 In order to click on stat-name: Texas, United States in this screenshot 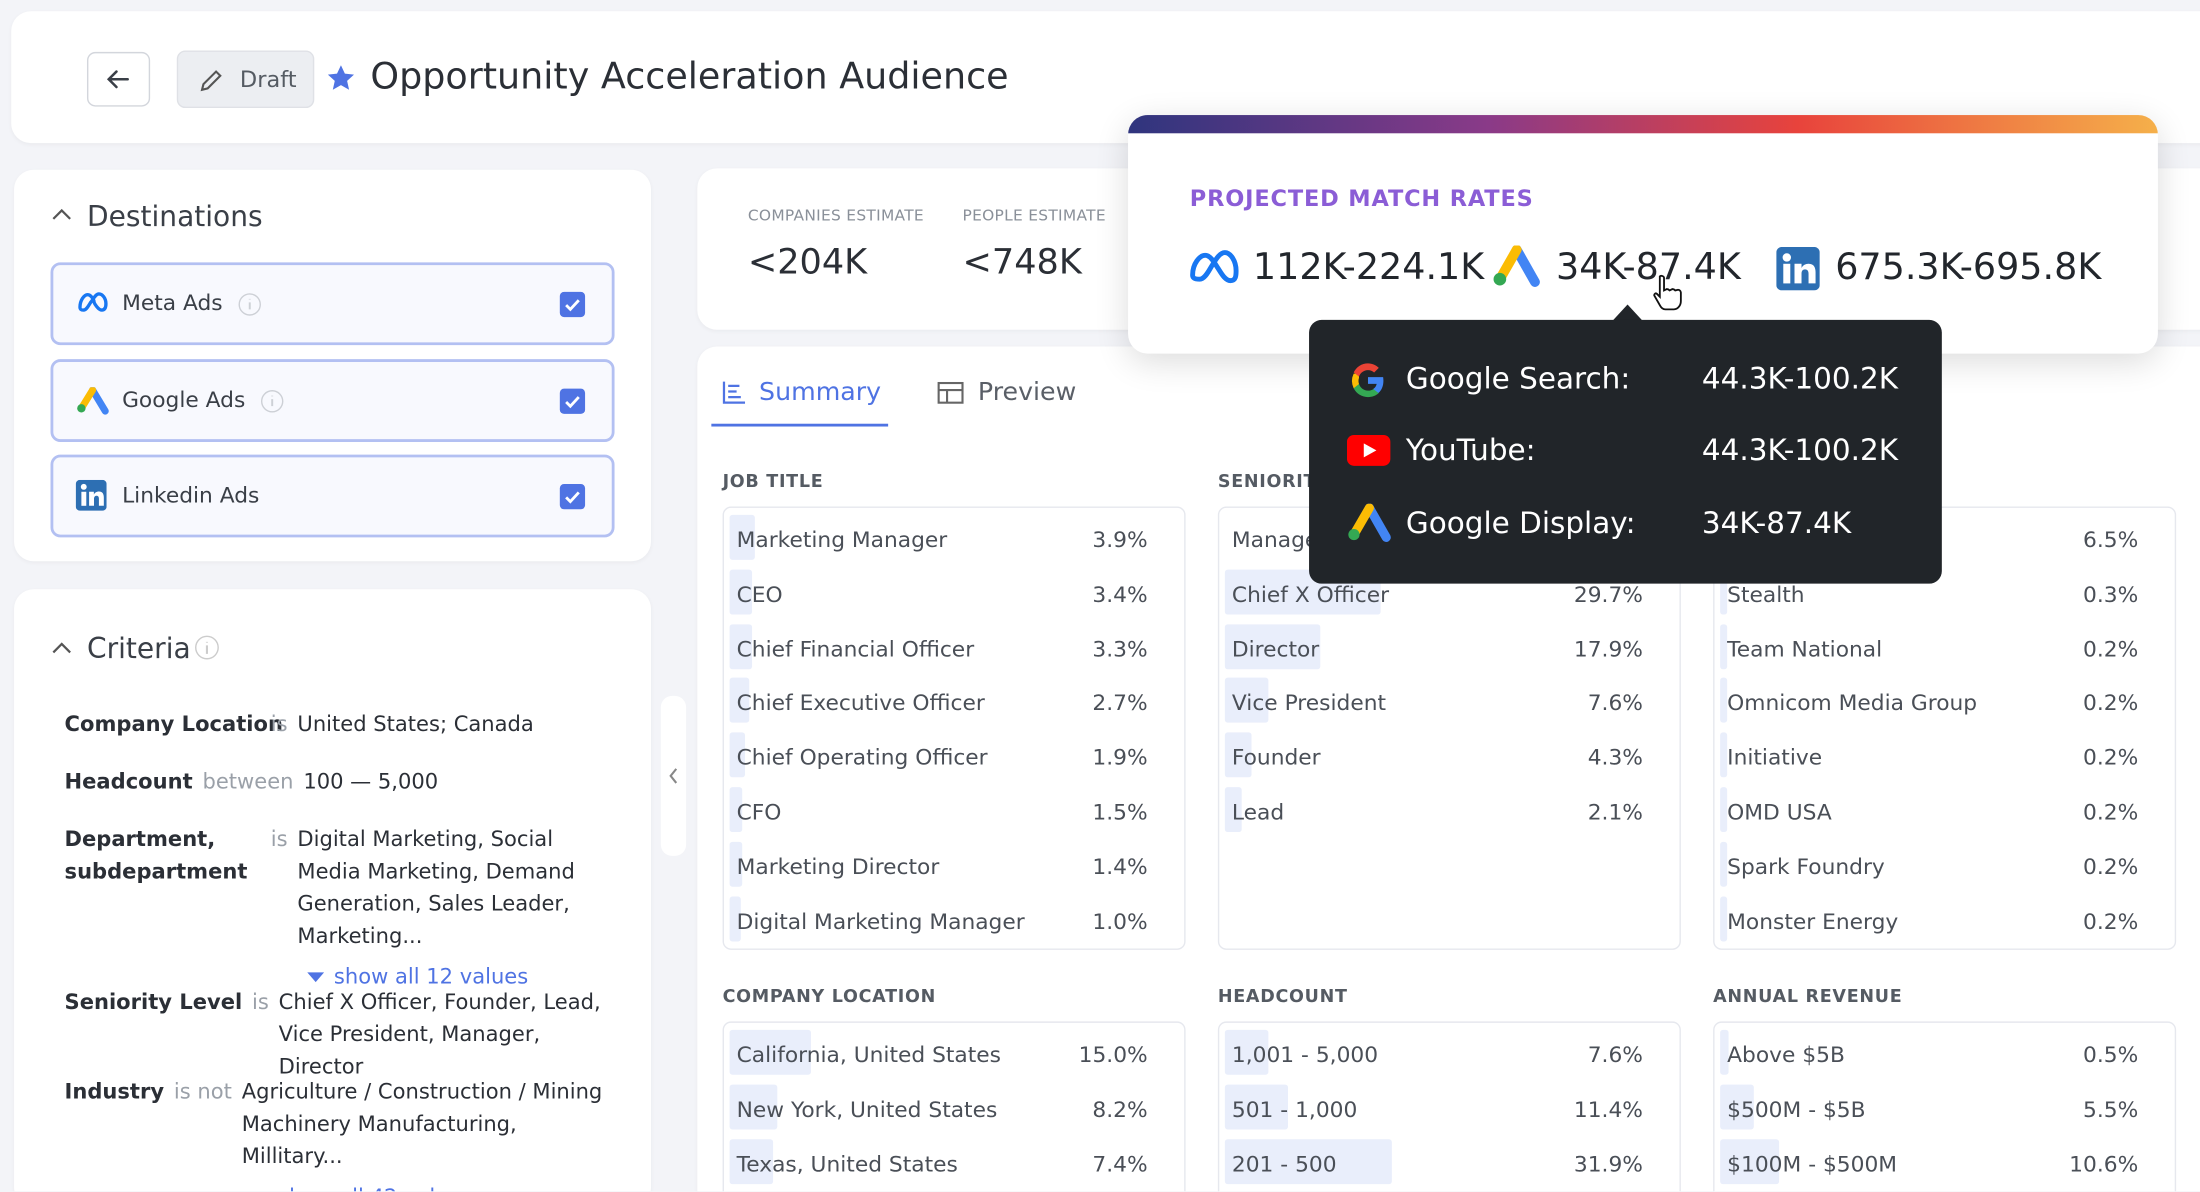, I will do `click(847, 1164)`.